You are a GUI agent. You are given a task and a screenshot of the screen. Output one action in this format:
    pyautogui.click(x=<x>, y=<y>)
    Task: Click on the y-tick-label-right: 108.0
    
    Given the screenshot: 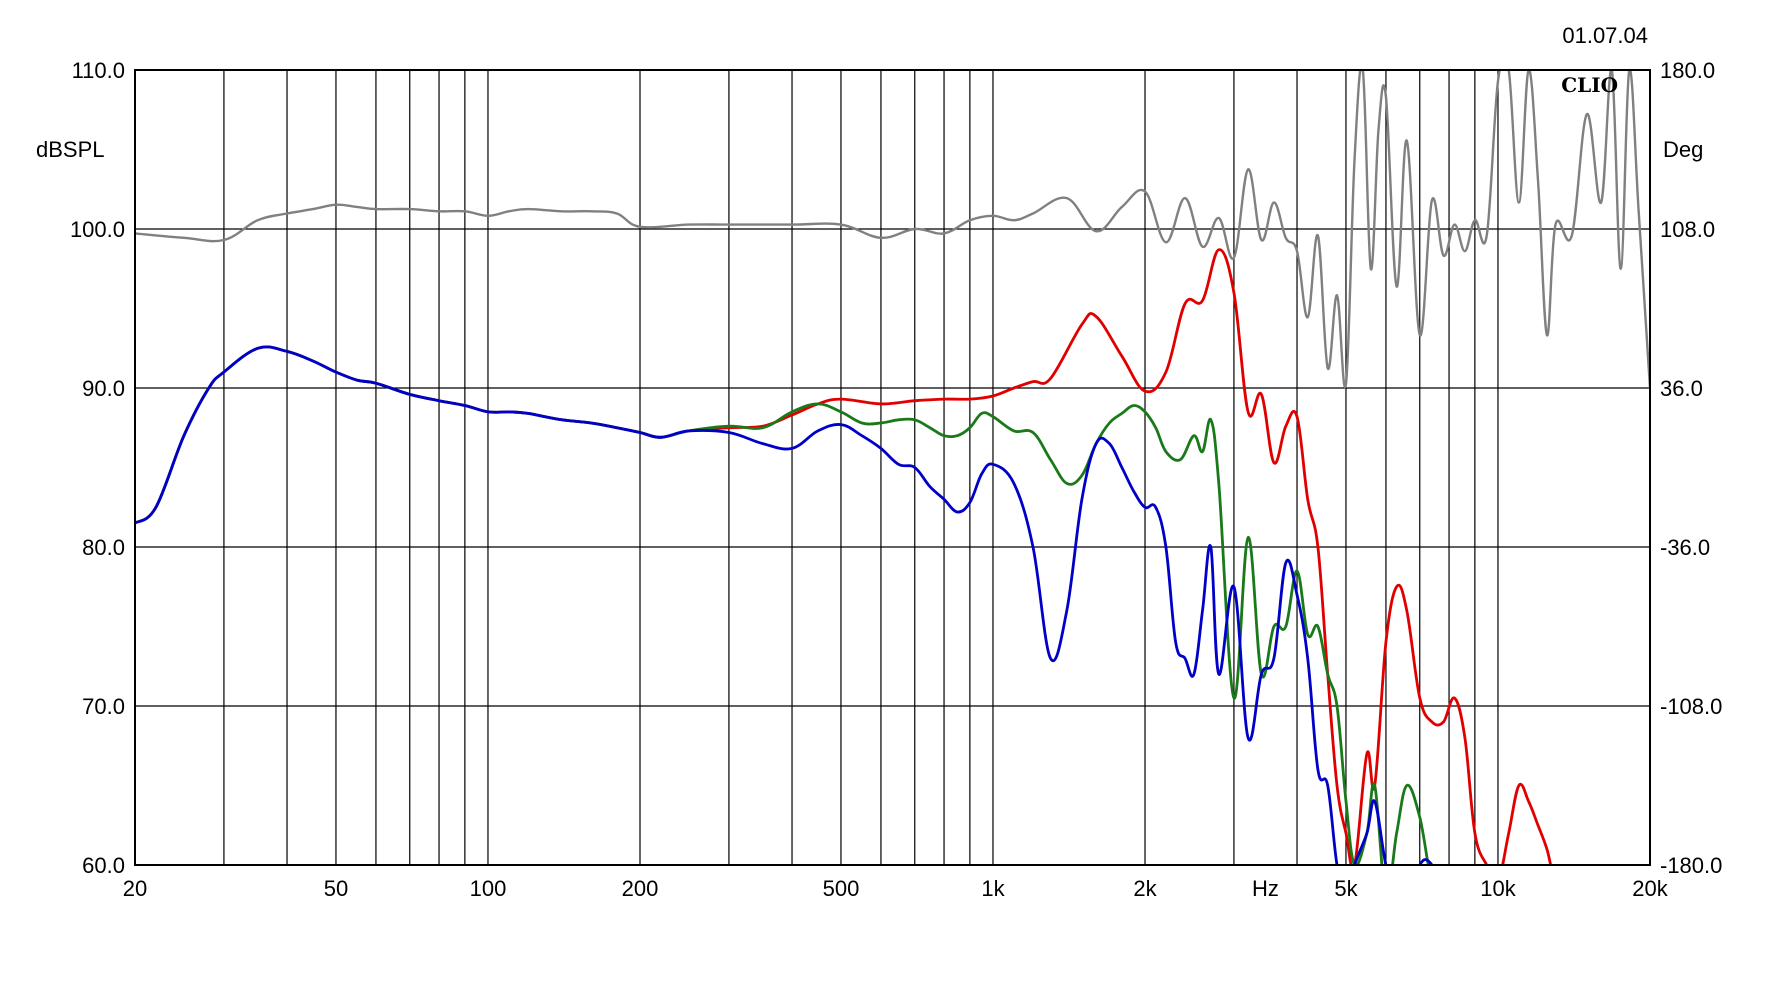 What is the action you would take?
    pyautogui.click(x=1687, y=229)
    